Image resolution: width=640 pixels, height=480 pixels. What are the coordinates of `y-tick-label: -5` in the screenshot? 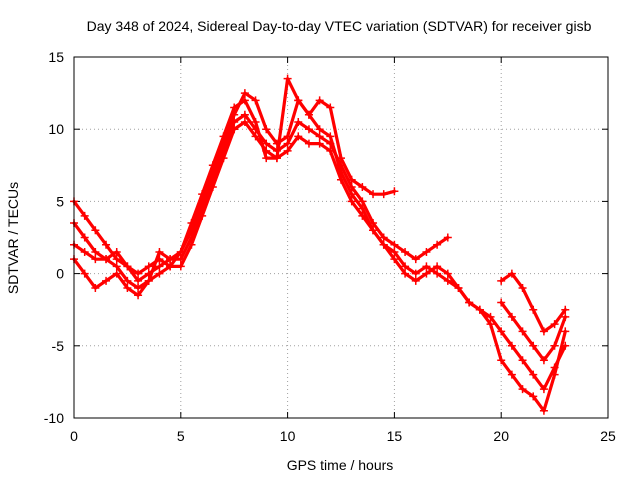 It's located at (58, 346).